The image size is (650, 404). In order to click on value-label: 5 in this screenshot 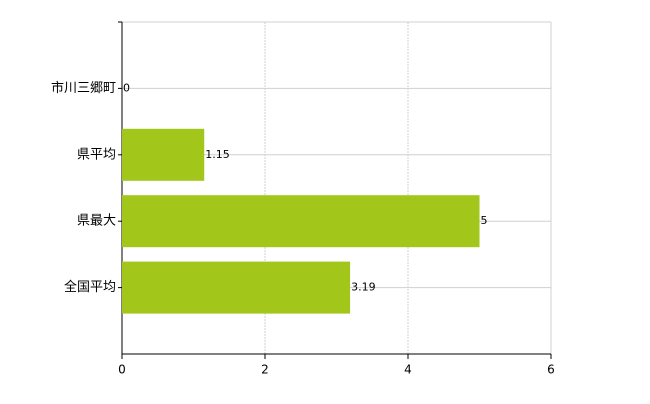, I will do `click(484, 220)`.